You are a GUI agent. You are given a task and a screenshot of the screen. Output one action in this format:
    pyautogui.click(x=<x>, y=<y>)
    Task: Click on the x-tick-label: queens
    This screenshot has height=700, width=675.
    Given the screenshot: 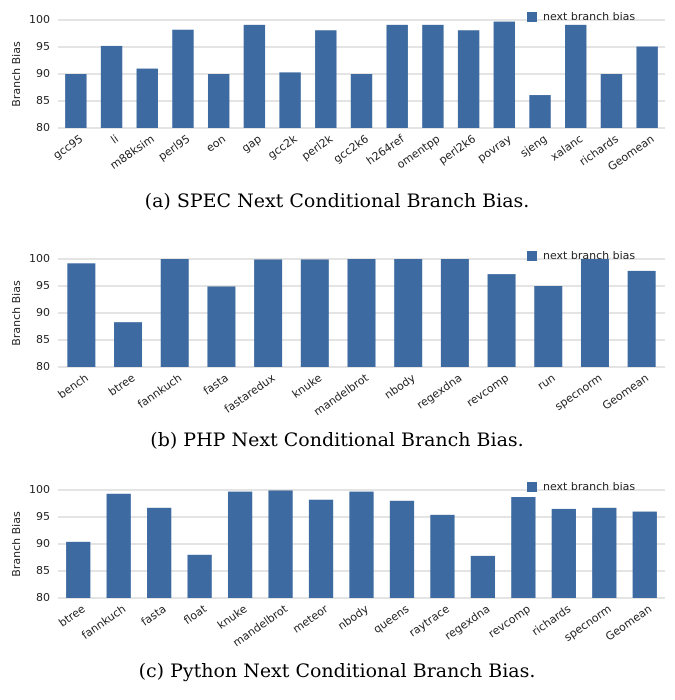 What is the action you would take?
    pyautogui.click(x=391, y=619)
    